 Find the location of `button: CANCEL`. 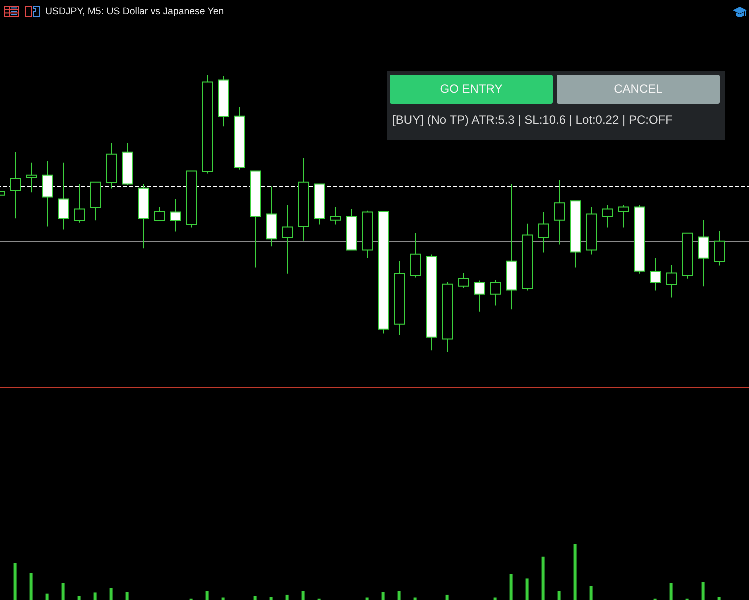

button: CANCEL is located at coordinates (638, 89).